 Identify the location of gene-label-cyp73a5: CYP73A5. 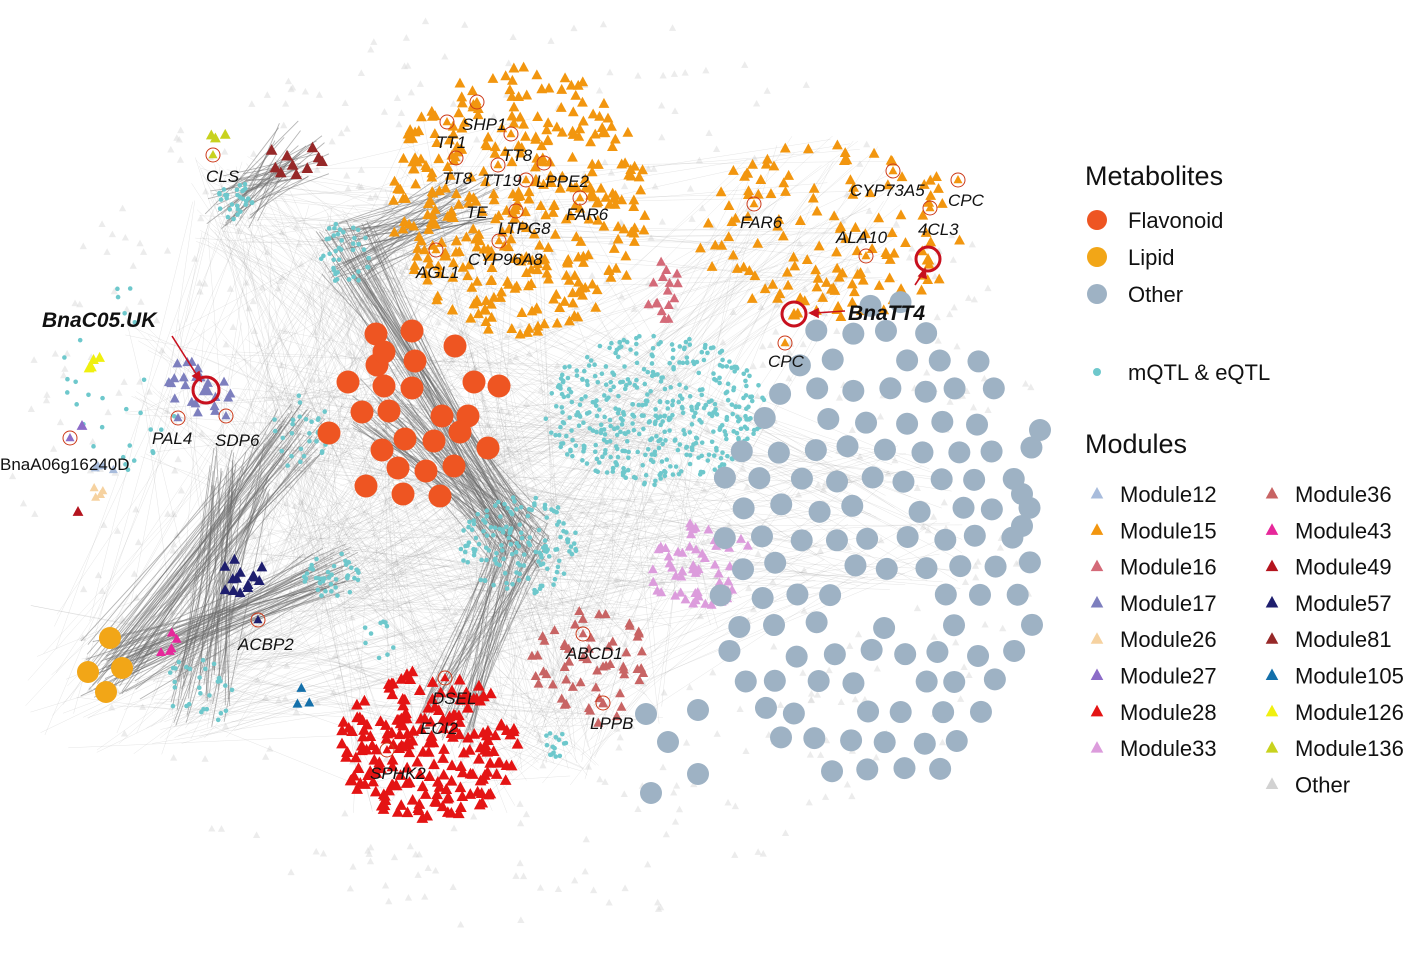
(887, 190).